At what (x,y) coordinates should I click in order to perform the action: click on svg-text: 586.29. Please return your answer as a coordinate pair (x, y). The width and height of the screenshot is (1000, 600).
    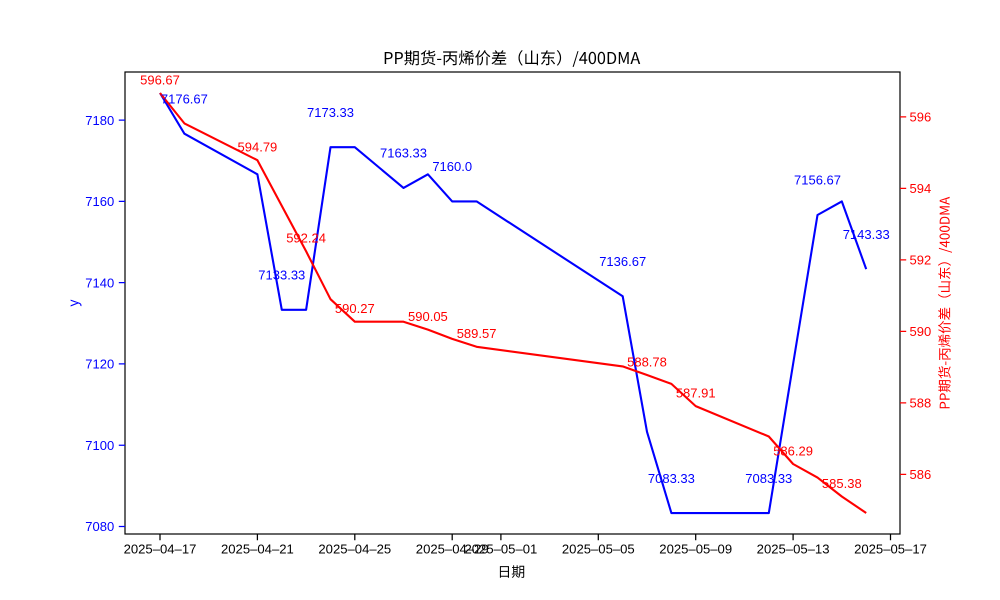
    Looking at the image, I should click on (793, 450).